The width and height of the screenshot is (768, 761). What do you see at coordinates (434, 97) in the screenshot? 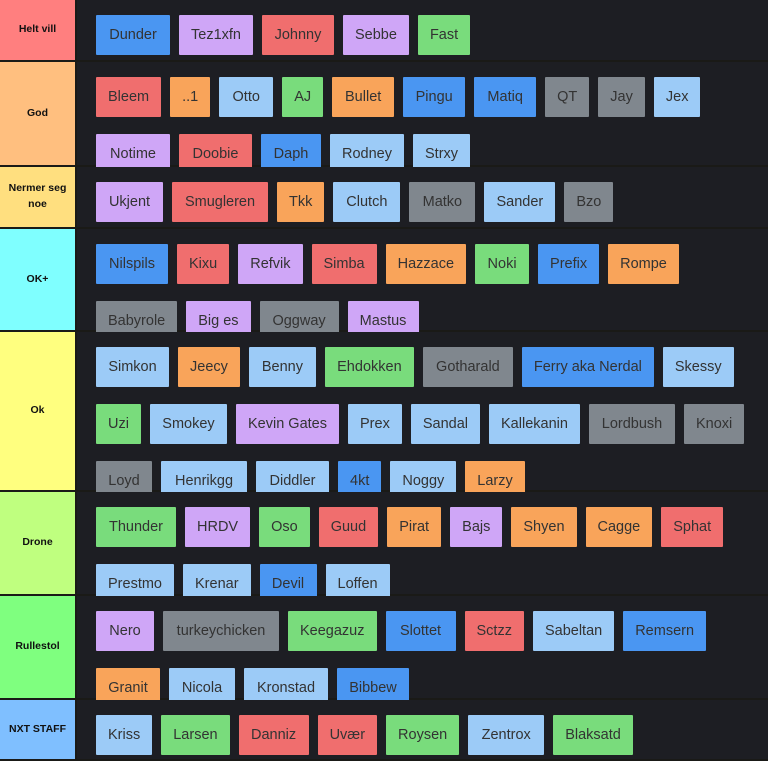
I see `tier-item-chip: Pingu` at bounding box center [434, 97].